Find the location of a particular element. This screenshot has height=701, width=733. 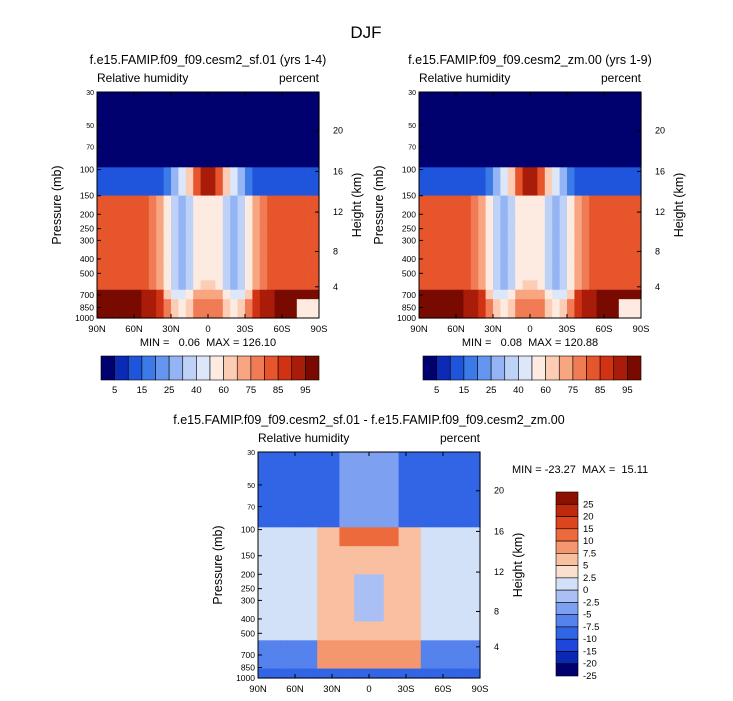

height-tick-label: 12 is located at coordinates (660, 212).